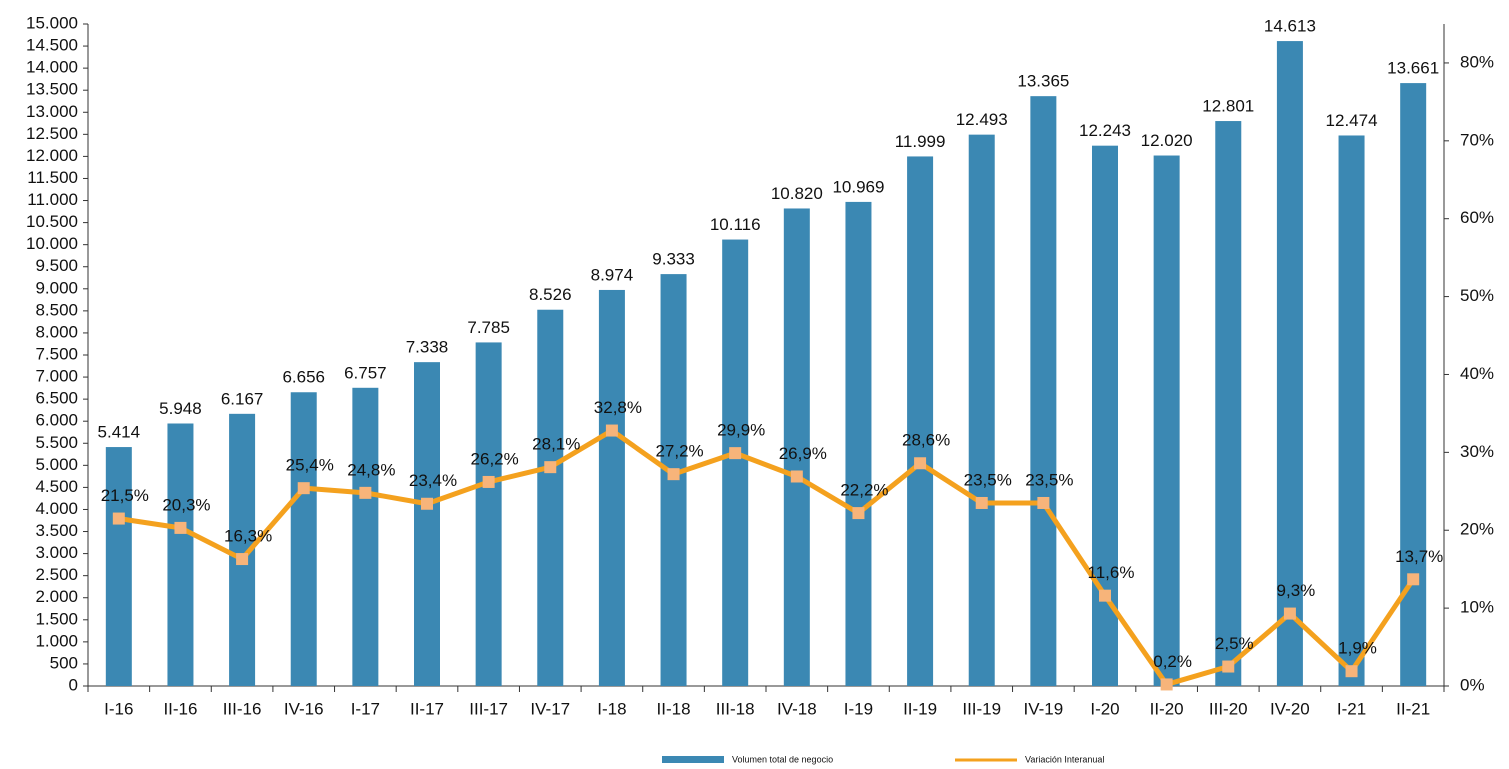  I want to click on x-tick-label: I-20, so click(1104, 708).